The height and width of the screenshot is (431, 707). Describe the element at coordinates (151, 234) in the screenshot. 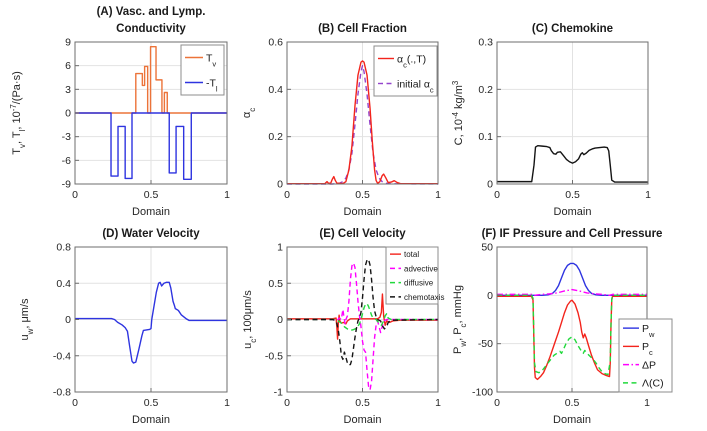

I see `chart-title: (D) Water Velocity` at that location.